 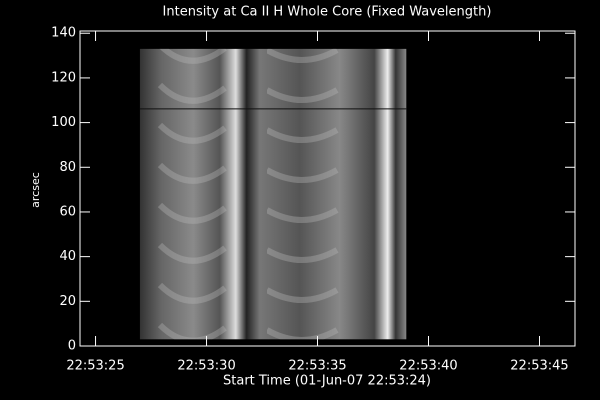 I want to click on y-axis-label: arcsec, so click(x=35, y=190).